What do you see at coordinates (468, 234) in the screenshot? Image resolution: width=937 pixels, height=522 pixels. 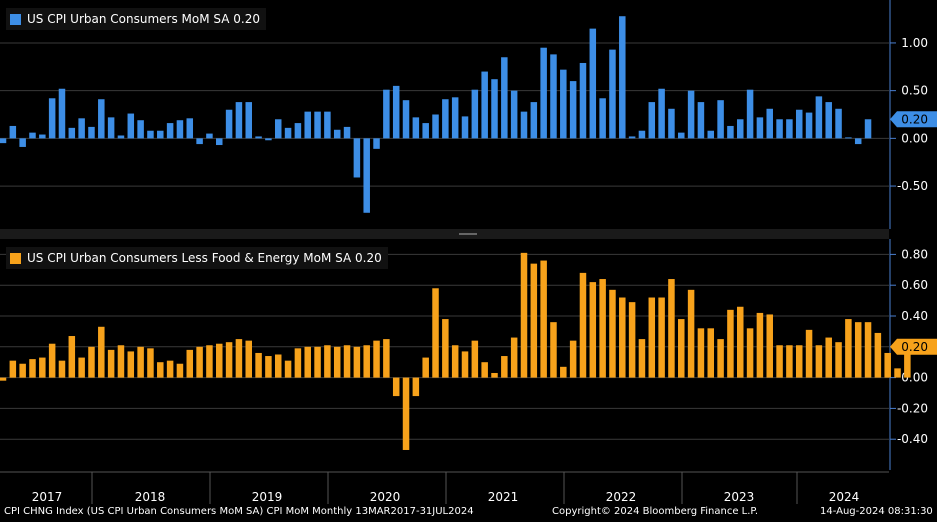 I see `panel-resize-handle` at bounding box center [468, 234].